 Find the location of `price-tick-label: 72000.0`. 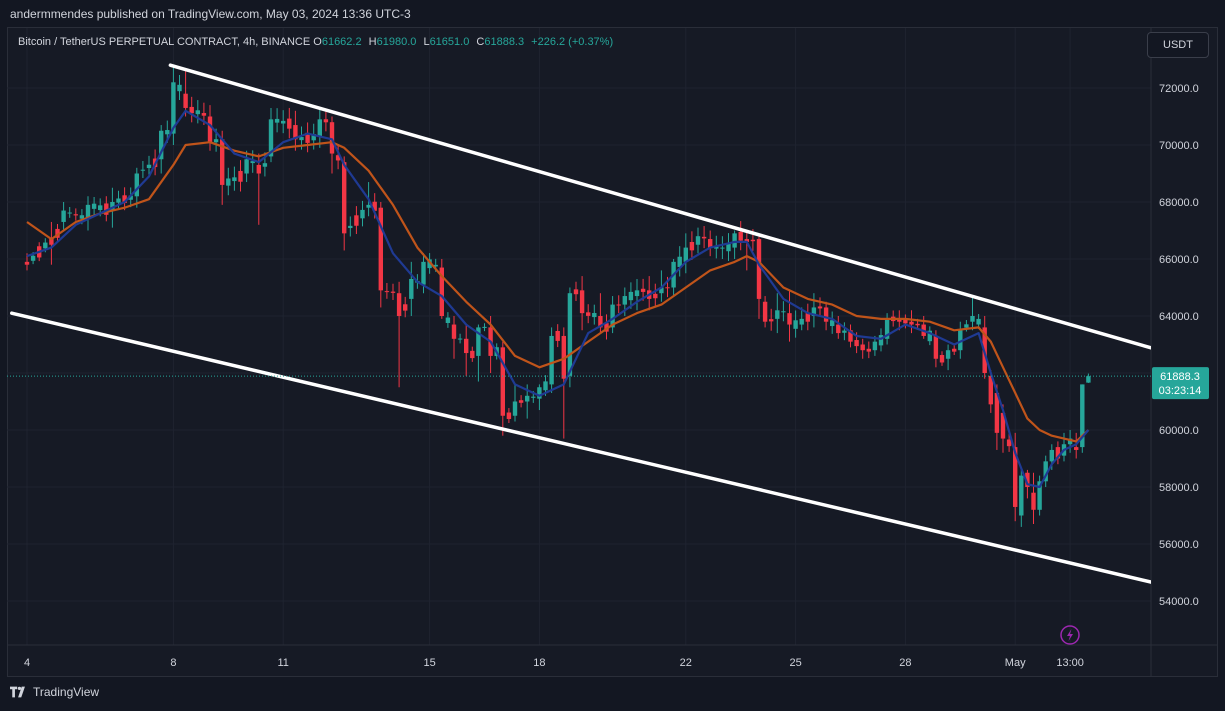

price-tick-label: 72000.0 is located at coordinates (1179, 89).